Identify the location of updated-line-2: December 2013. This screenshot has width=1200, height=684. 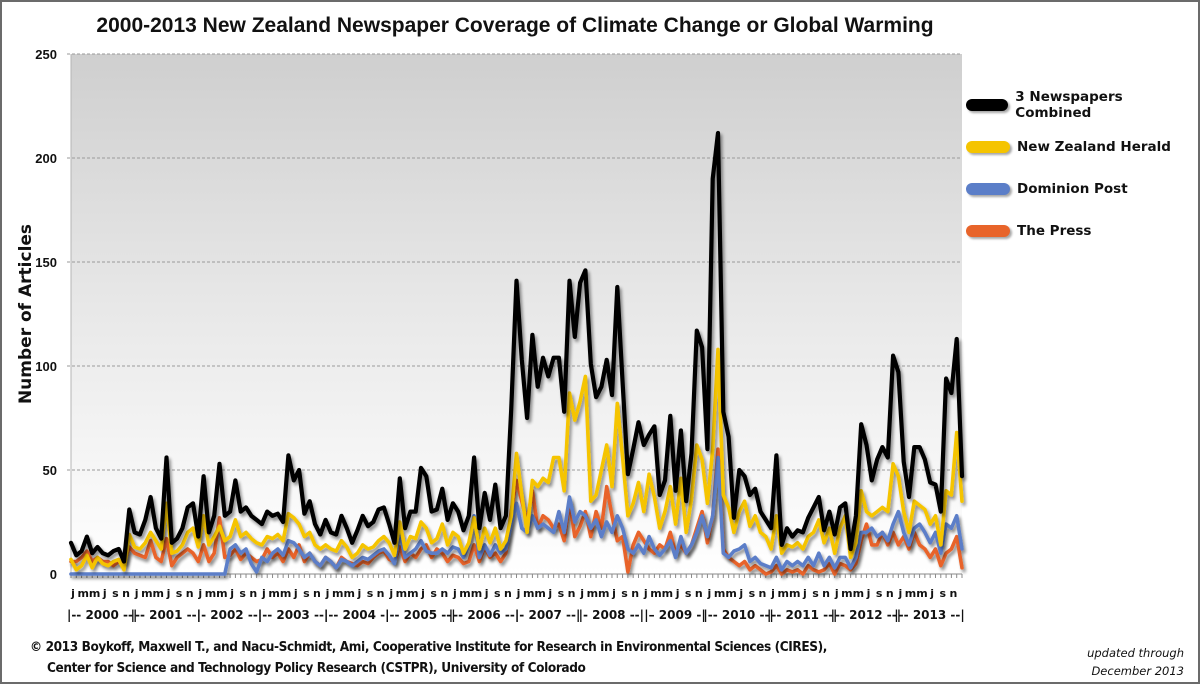
(1137, 671).